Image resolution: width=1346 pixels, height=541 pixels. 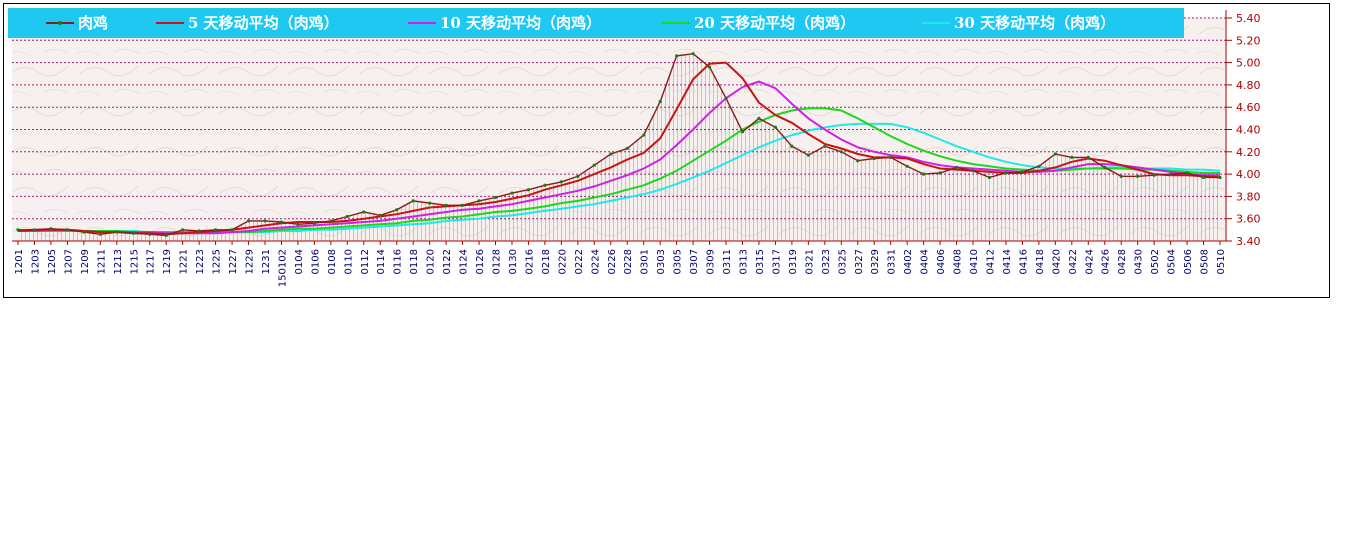 I want to click on x-tick-label: 1231, so click(x=266, y=261).